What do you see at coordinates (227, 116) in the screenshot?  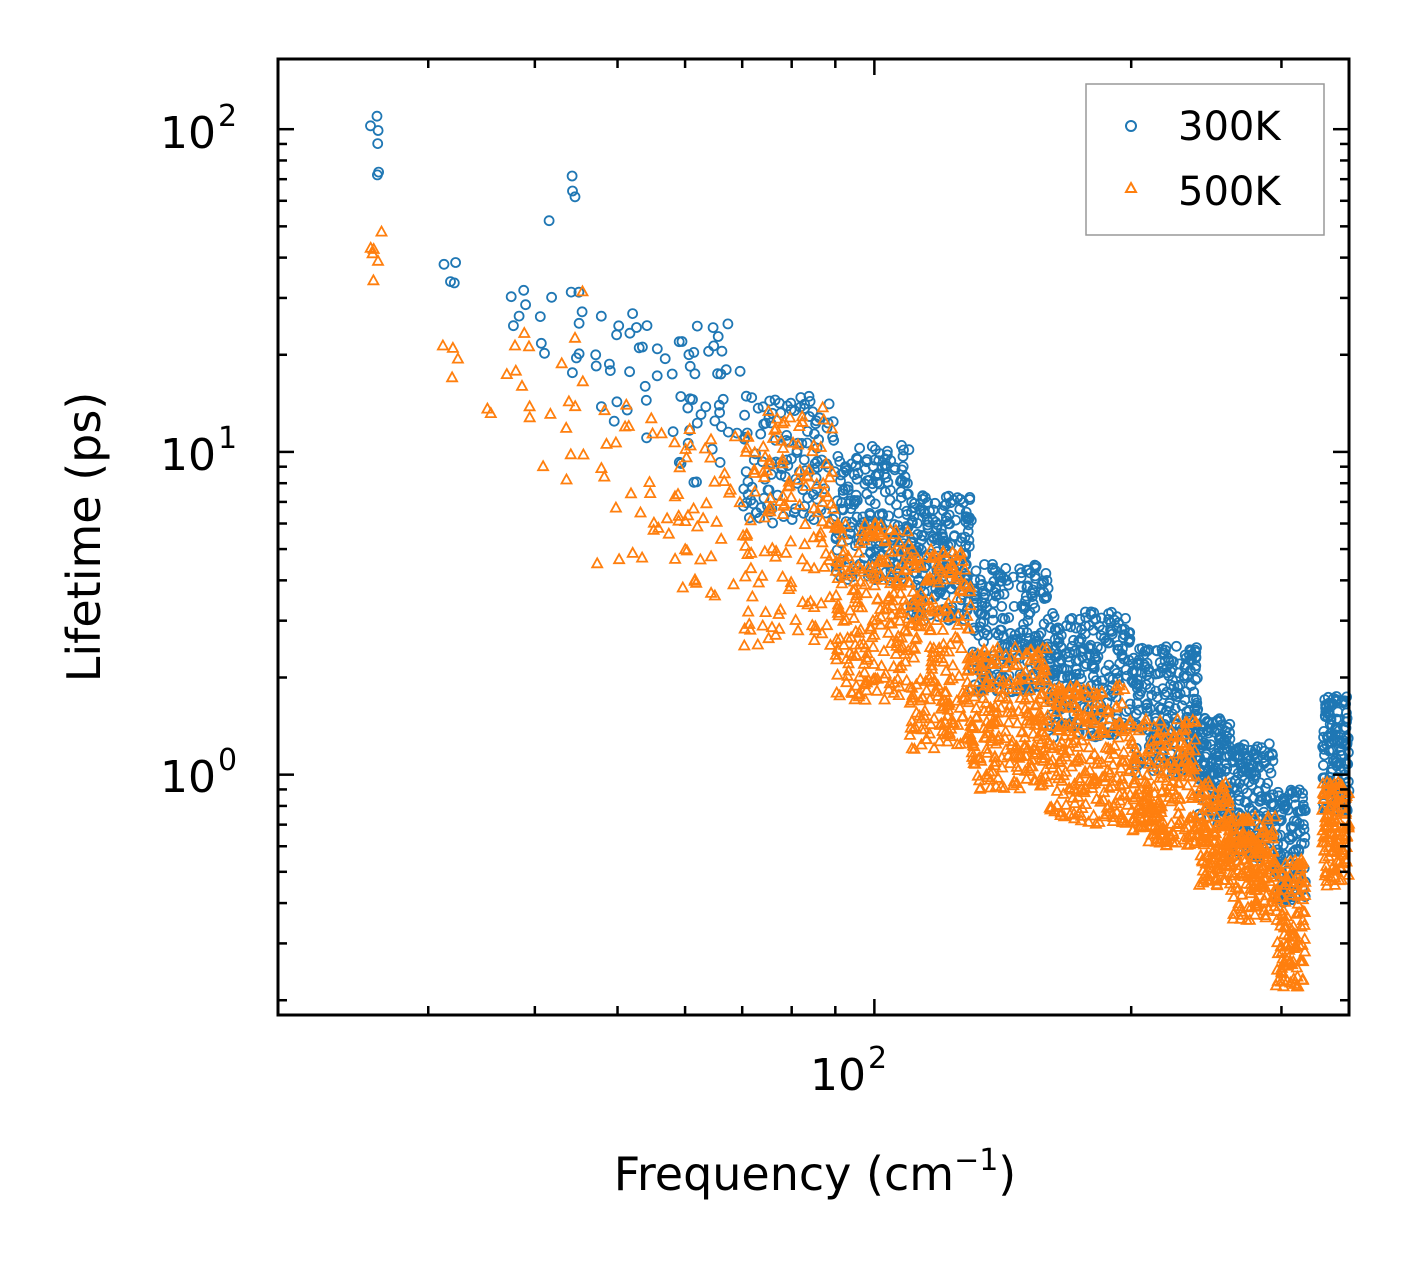 I see `y-tick-label-100-exp: 2` at bounding box center [227, 116].